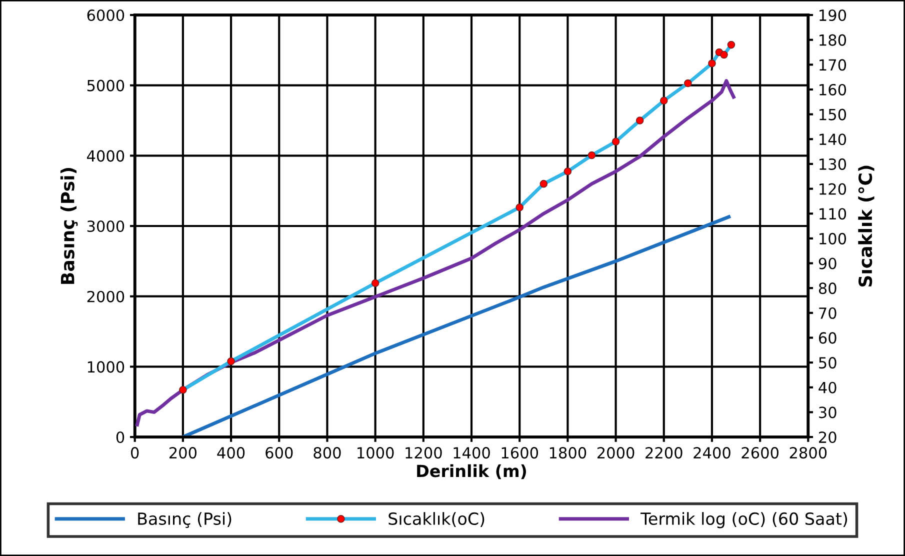 The image size is (905, 556). Describe the element at coordinates (827, 288) in the screenshot. I see `y2-tick-label: 80` at that location.